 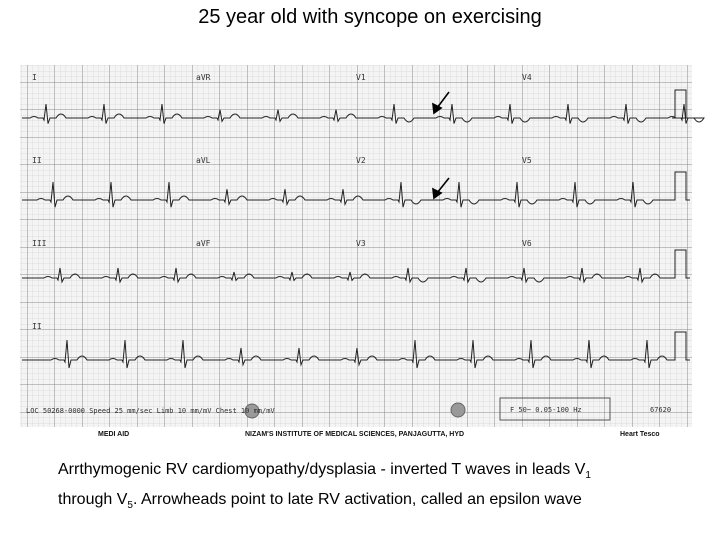 I want to click on caption-subscript: 5, so click(x=130, y=506).